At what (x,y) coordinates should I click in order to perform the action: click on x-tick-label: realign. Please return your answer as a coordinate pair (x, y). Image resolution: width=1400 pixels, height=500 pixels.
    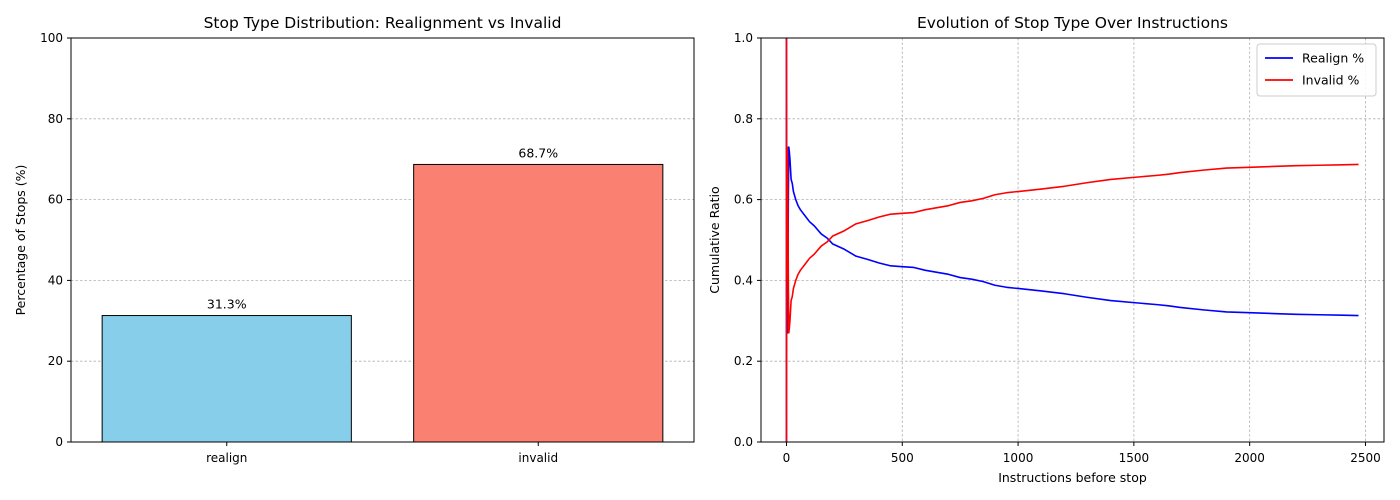
    Looking at the image, I should click on (226, 458).